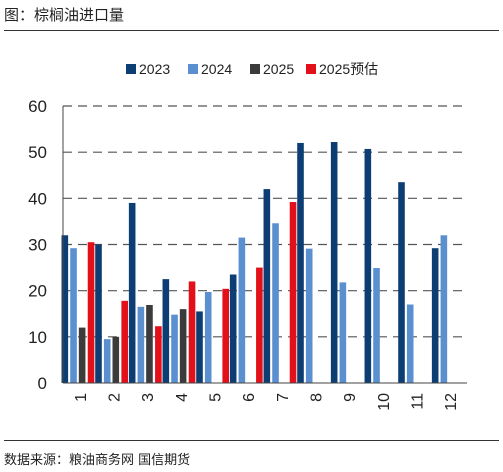 The height and width of the screenshot is (472, 503). What do you see at coordinates (37, 198) in the screenshot?
I see `y-tick-label: 40` at bounding box center [37, 198].